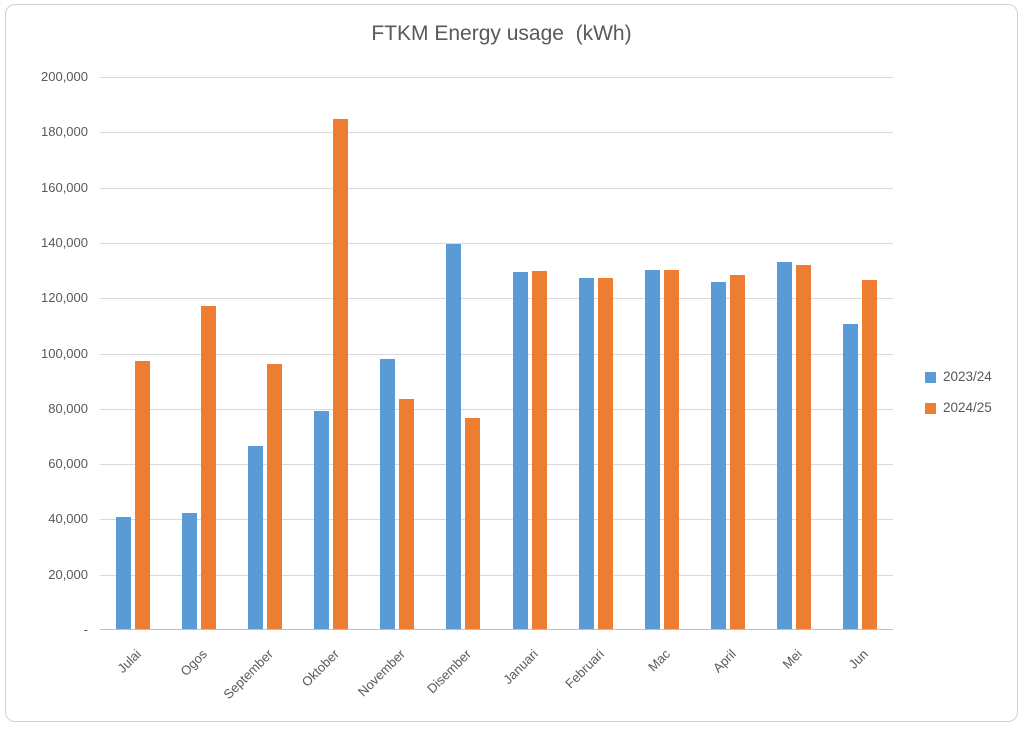 This screenshot has width=1024, height=731. Describe the element at coordinates (64, 353) in the screenshot. I see `y-axis-tick-label: 100,000` at that location.